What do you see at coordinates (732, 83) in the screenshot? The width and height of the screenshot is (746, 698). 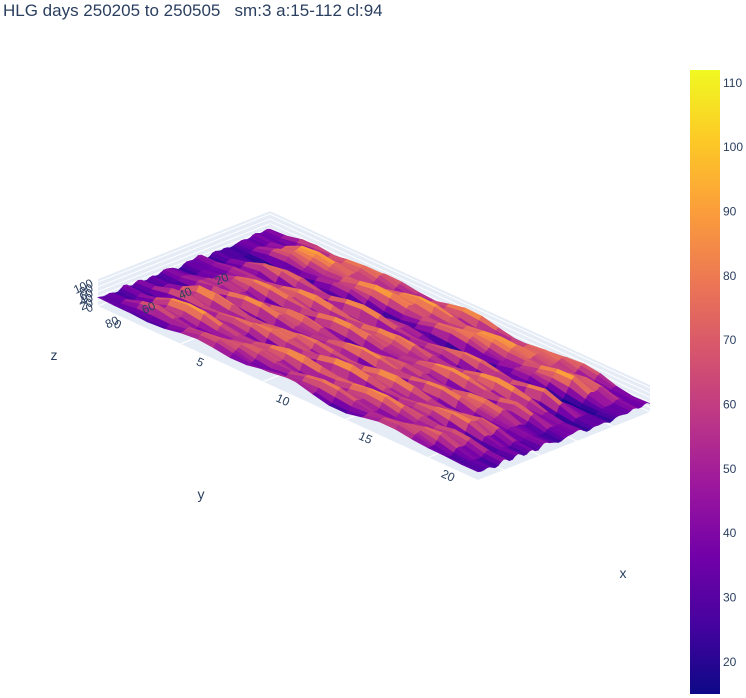 I see `colorbar-tick-label: 110` at bounding box center [732, 83].